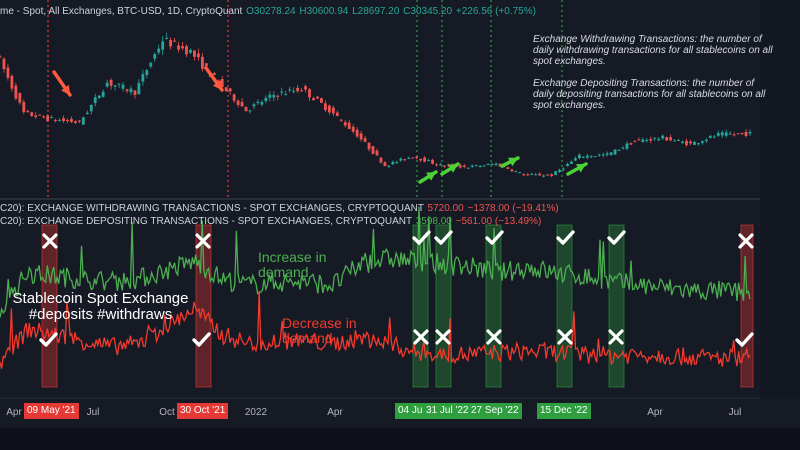  I want to click on up-arrow-3-head, so click(513, 162).